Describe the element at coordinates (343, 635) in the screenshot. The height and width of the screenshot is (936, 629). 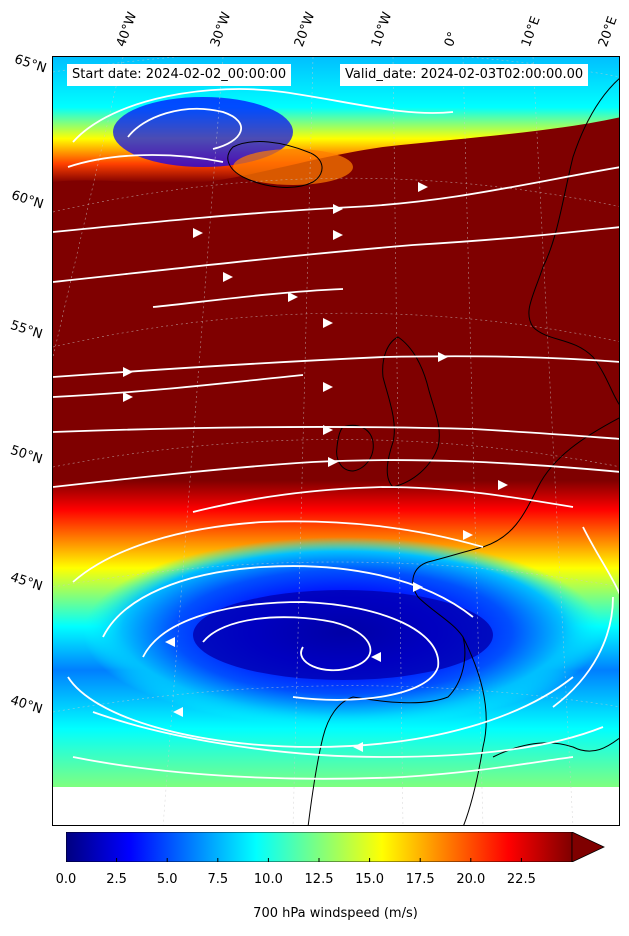
I see `southern-low-inner` at that location.